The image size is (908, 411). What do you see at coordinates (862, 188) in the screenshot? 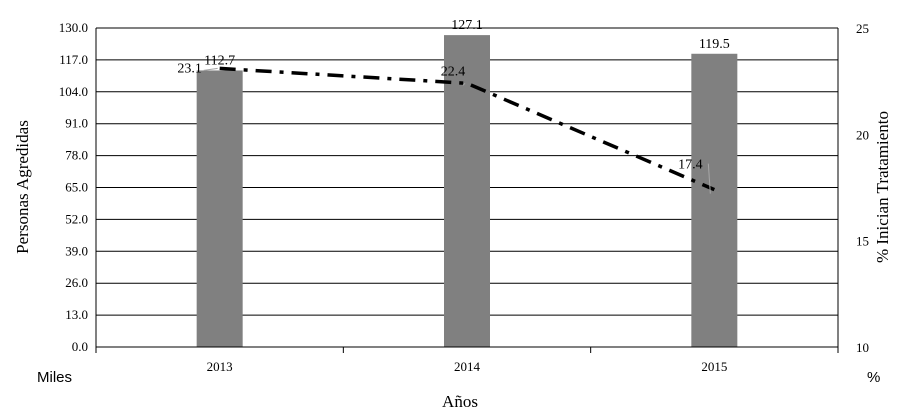
I see `right-axis-ticks: 10 15 20 25` at bounding box center [862, 188].